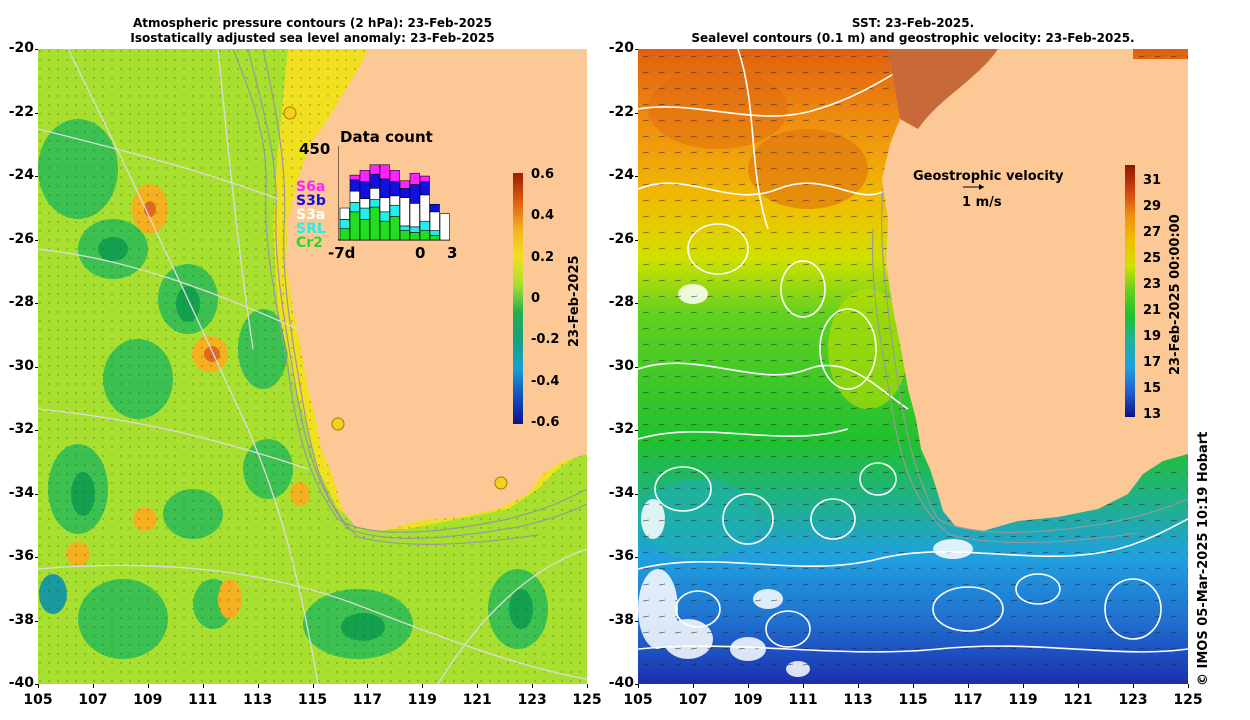 Image resolution: width=1250 pixels, height=720 pixels. I want to click on data-count-inset: Data count 450 S6a S3b S3a SRL Cr2 -7d 0 3, so click(381, 195).